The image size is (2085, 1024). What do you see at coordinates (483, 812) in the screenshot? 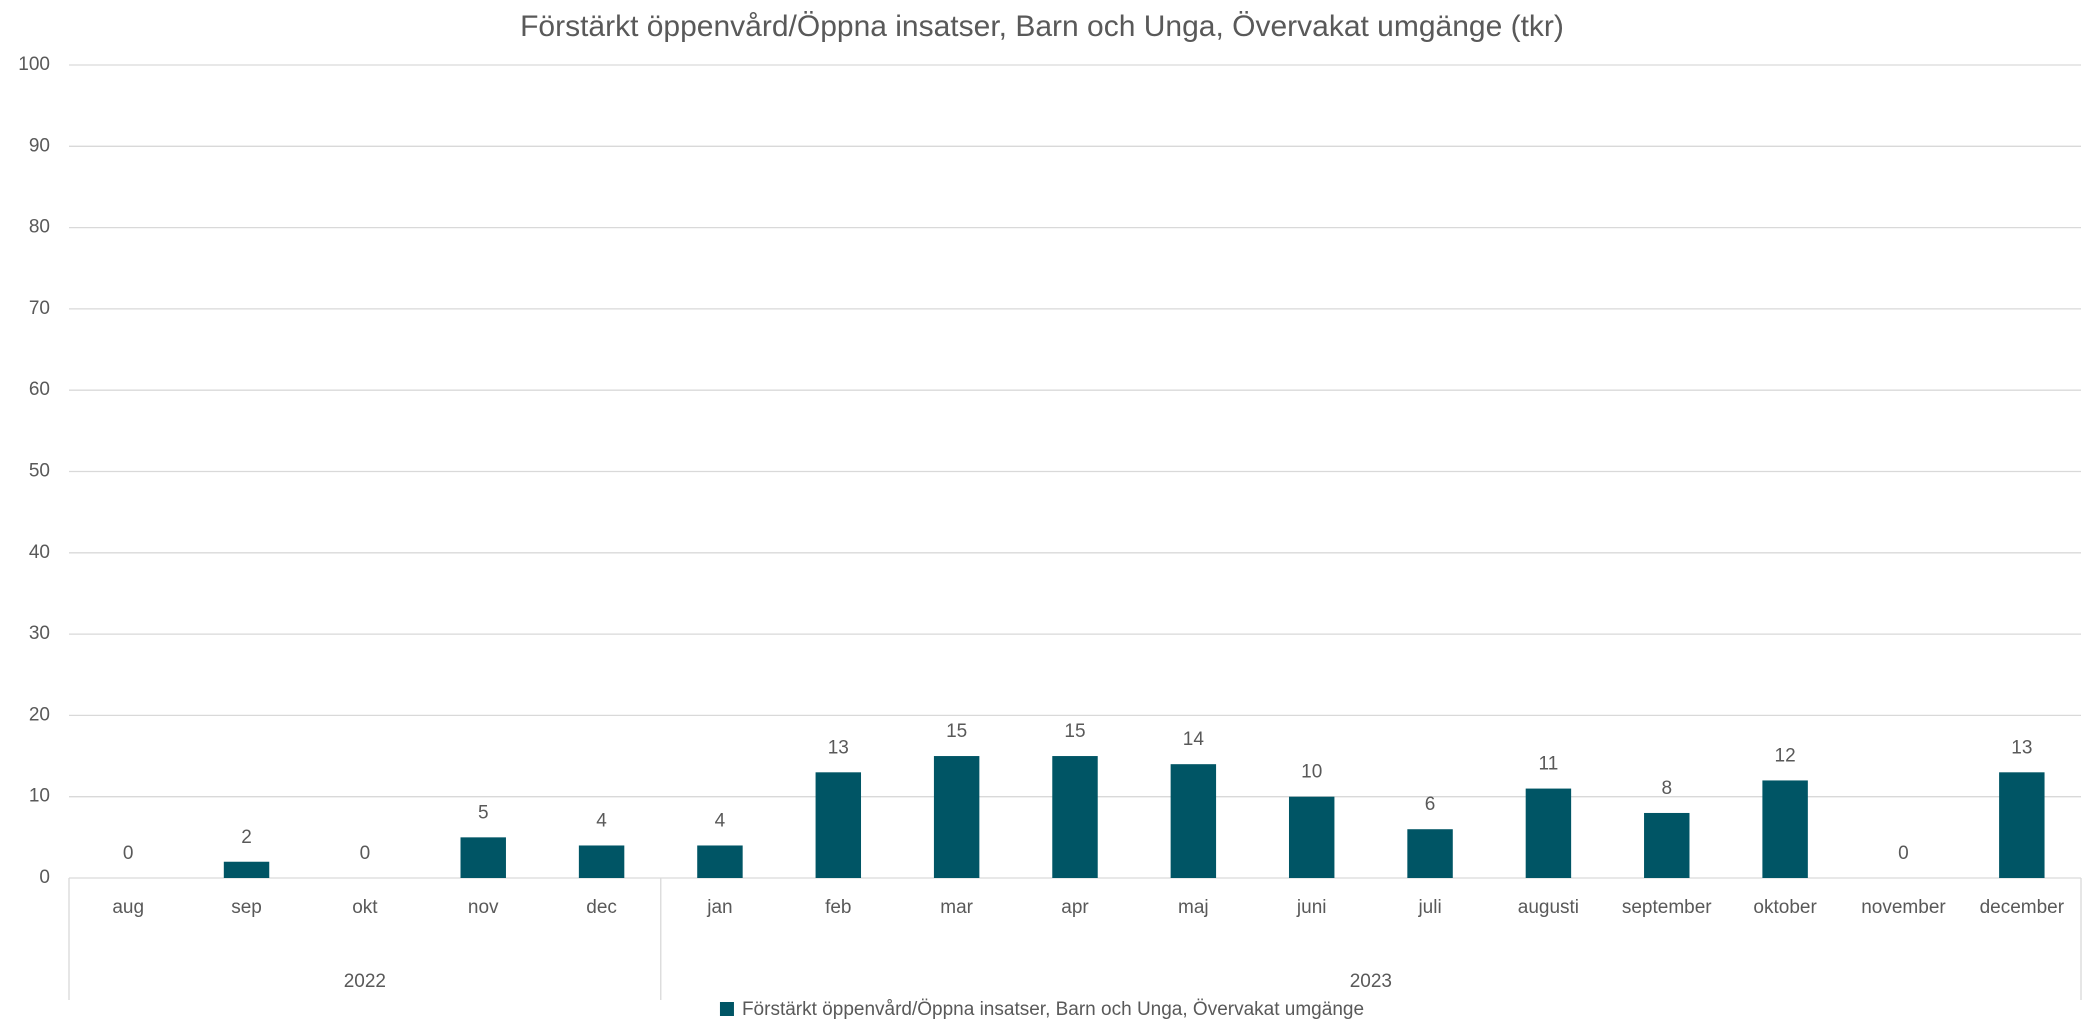
I see `data-label: 5` at bounding box center [483, 812].